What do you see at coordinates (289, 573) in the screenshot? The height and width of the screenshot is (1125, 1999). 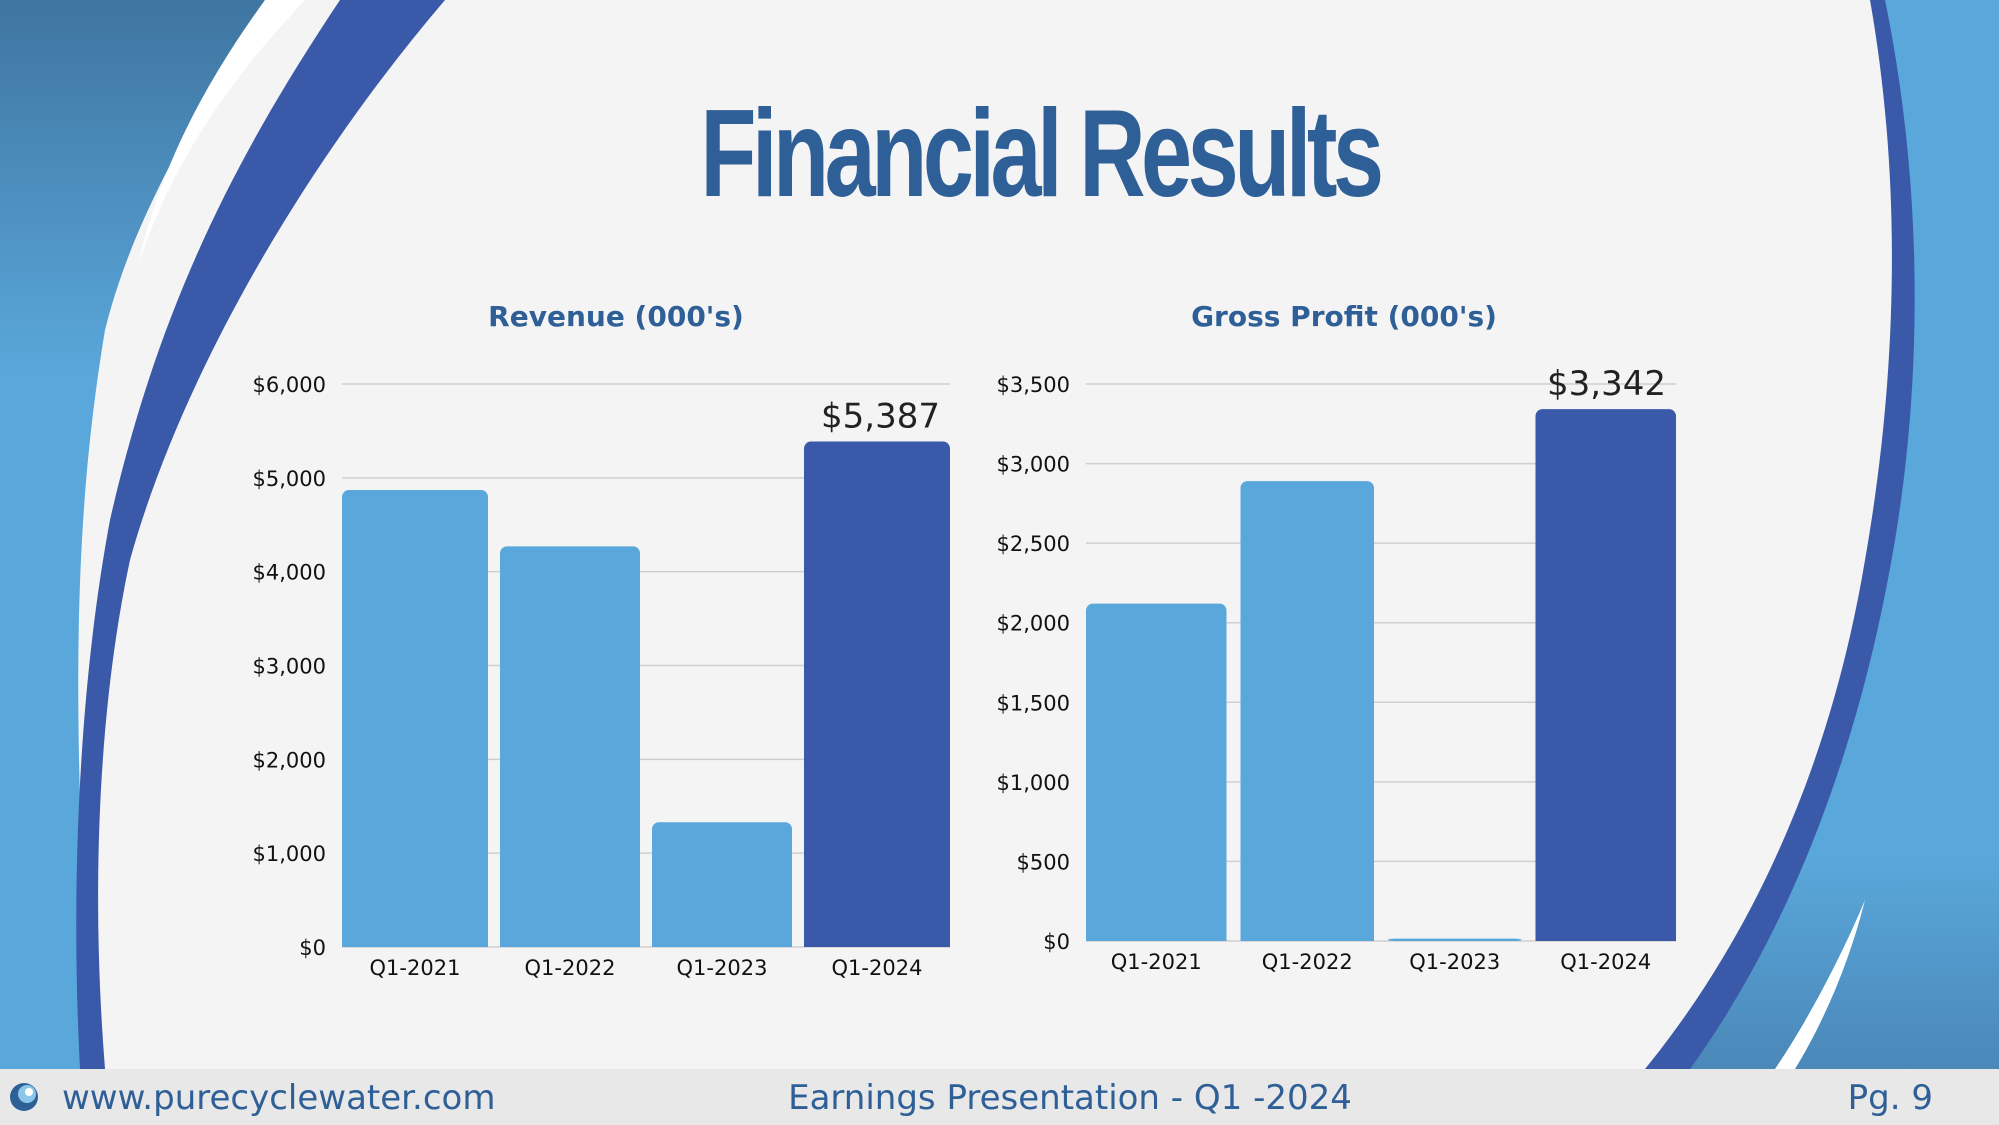 I see `y-tick-label: $4,000` at bounding box center [289, 573].